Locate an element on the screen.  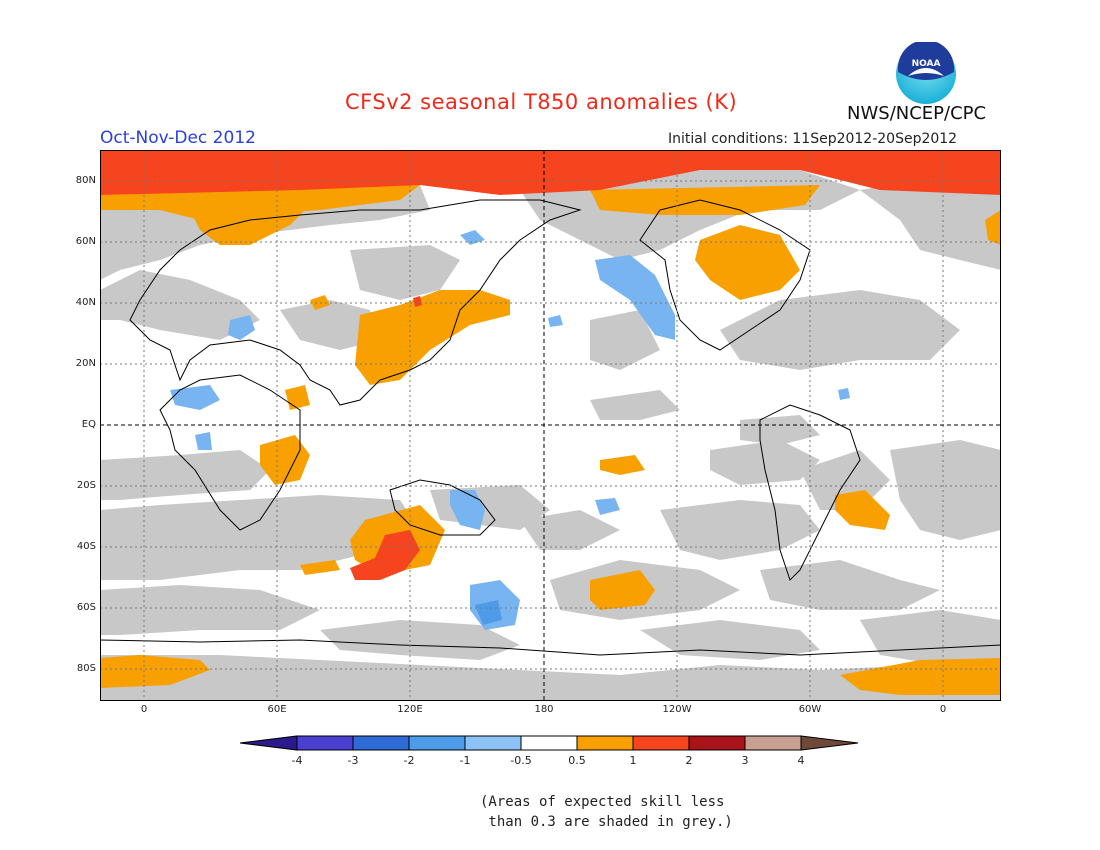
y-label-eq: EQ is located at coordinates (88, 424).